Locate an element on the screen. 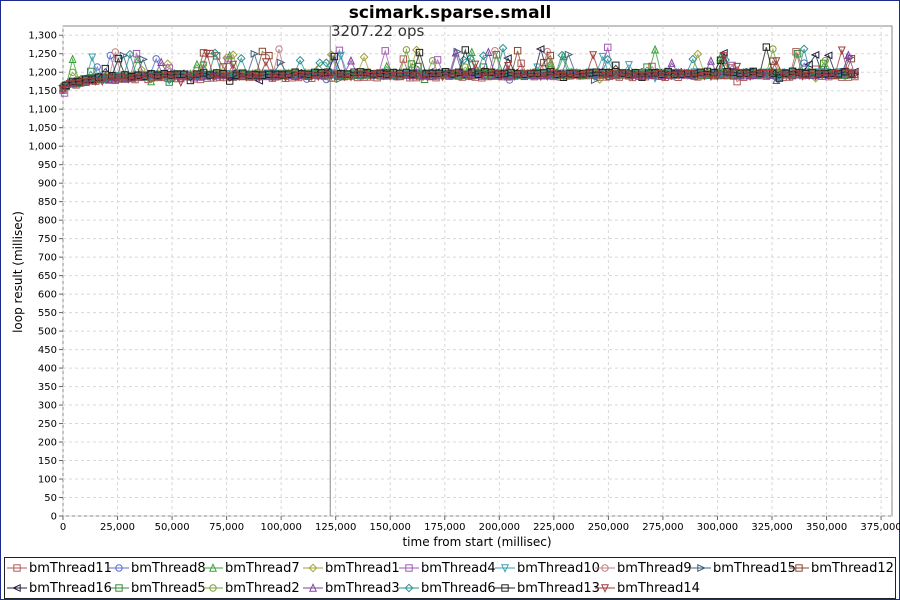 The width and height of the screenshot is (900, 600). legend-item-bmThread4: bmThread4 is located at coordinates (447, 568).